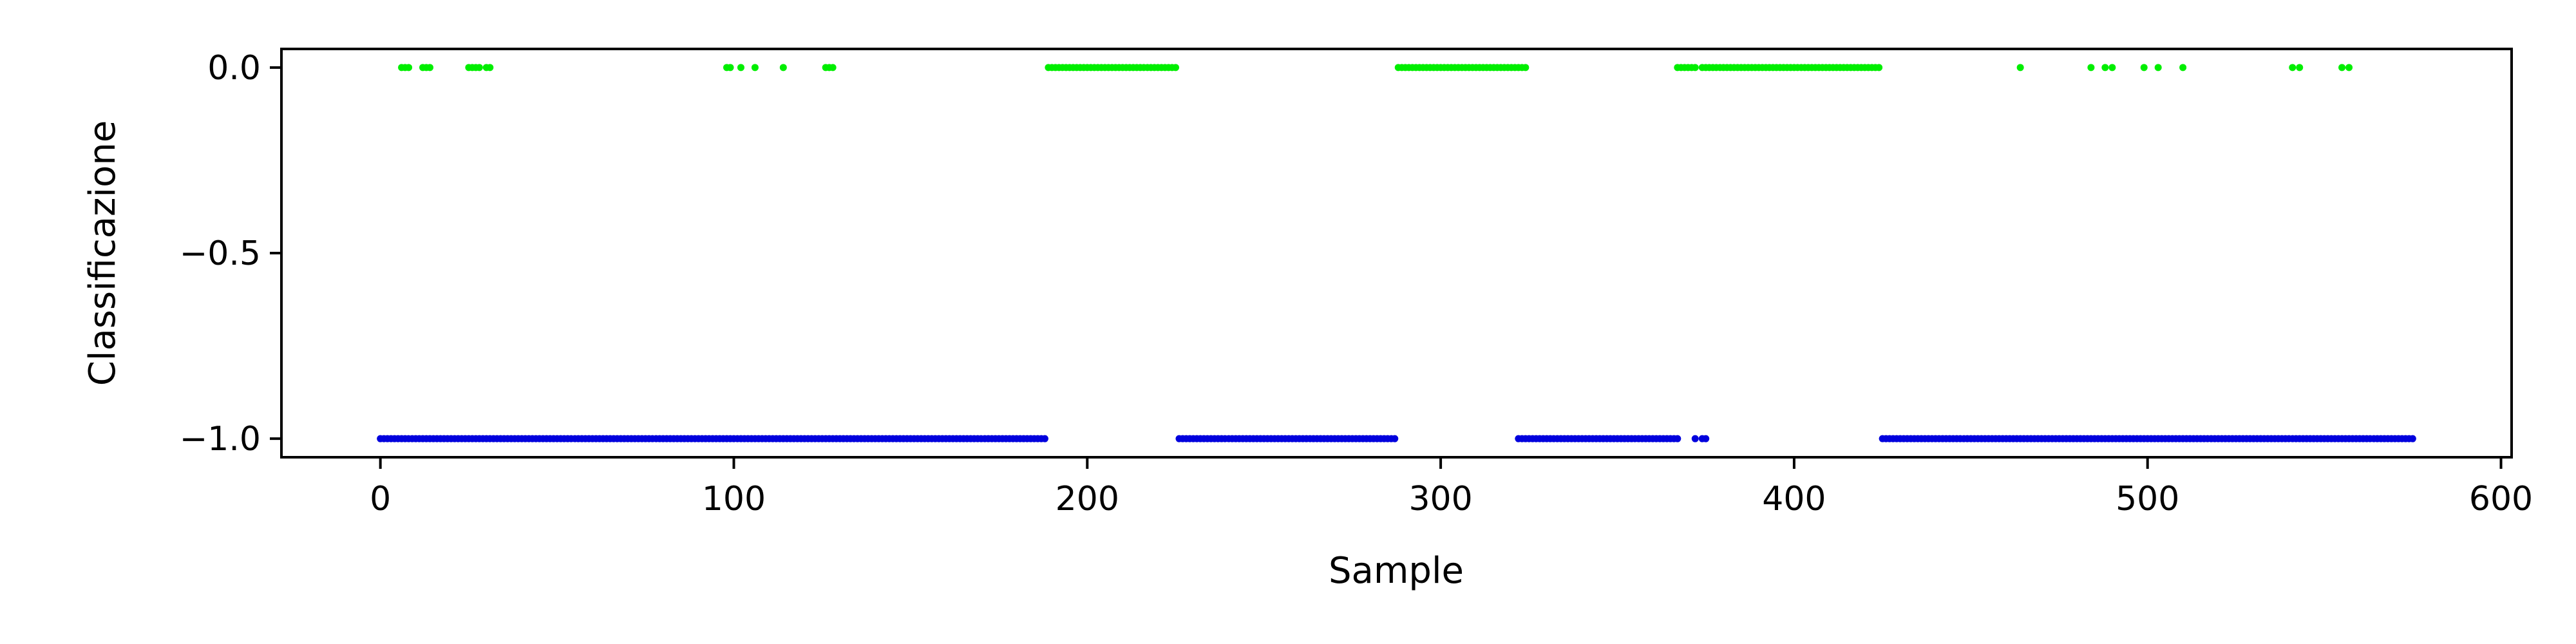  Describe the element at coordinates (103, 253) in the screenshot. I see `y-axis-label: Classificazione` at that location.